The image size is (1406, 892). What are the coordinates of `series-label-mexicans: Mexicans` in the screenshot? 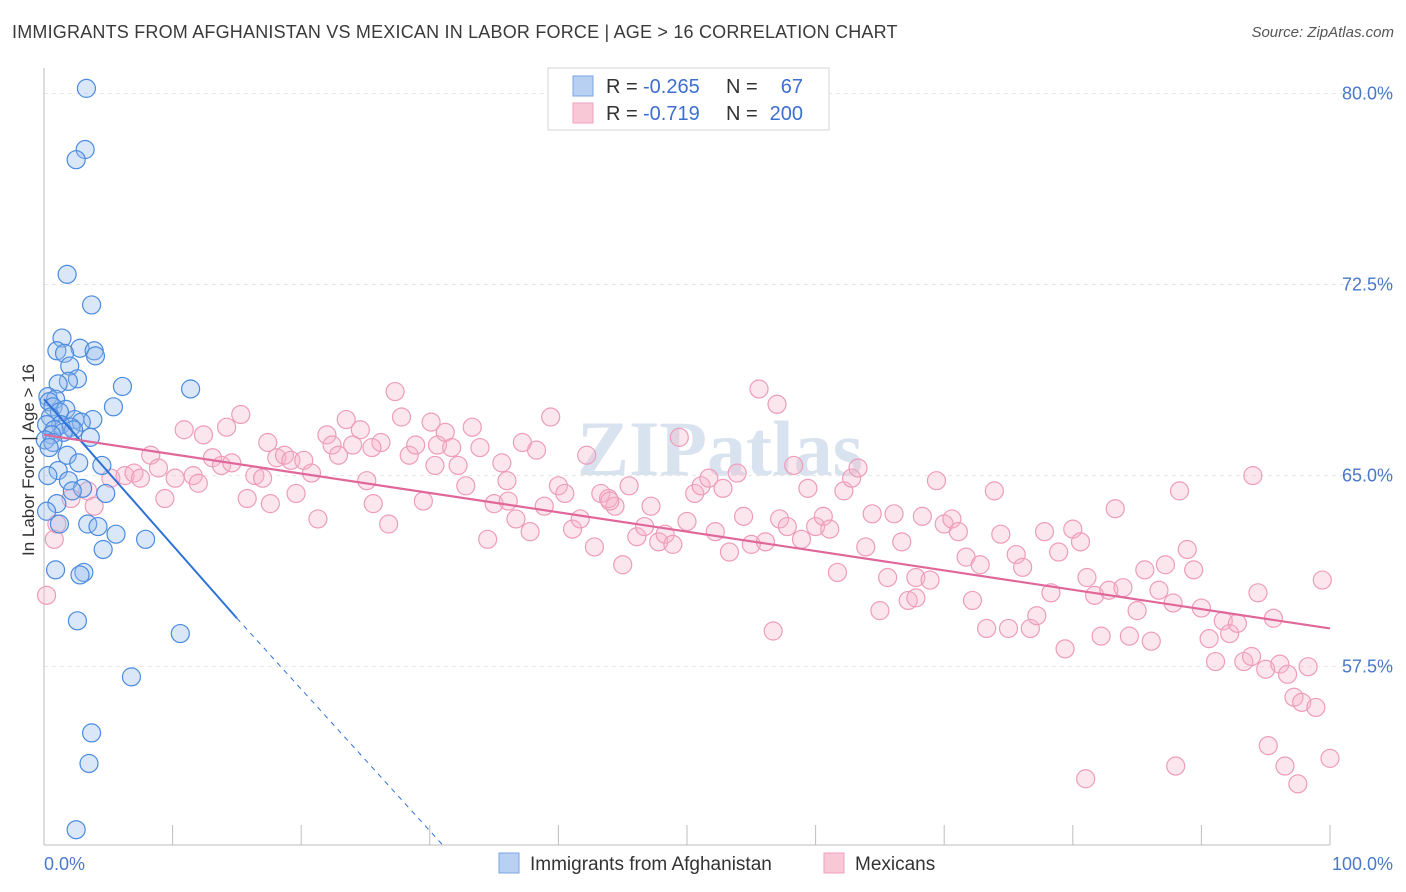 It's located at (895, 864).